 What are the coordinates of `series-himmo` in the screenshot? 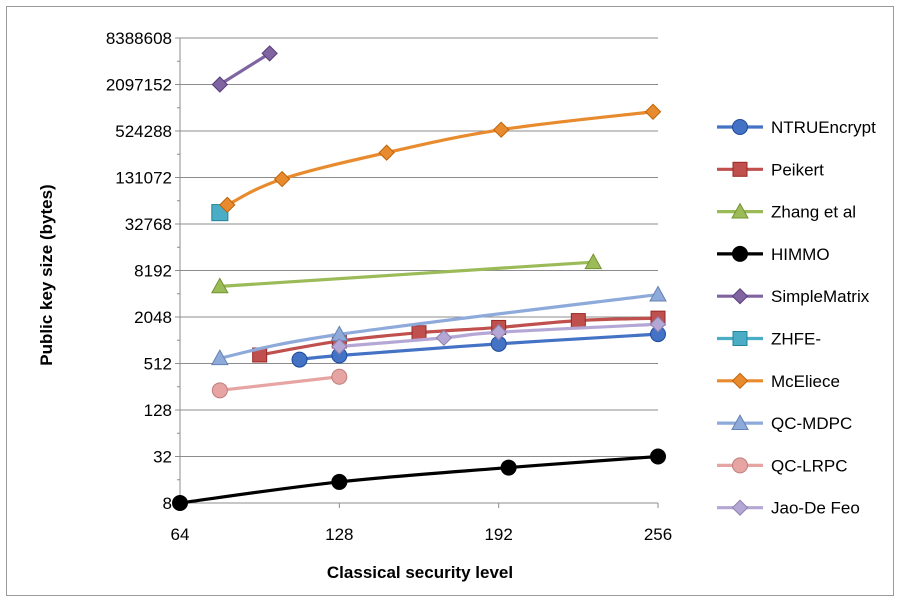 It's located at (419, 479).